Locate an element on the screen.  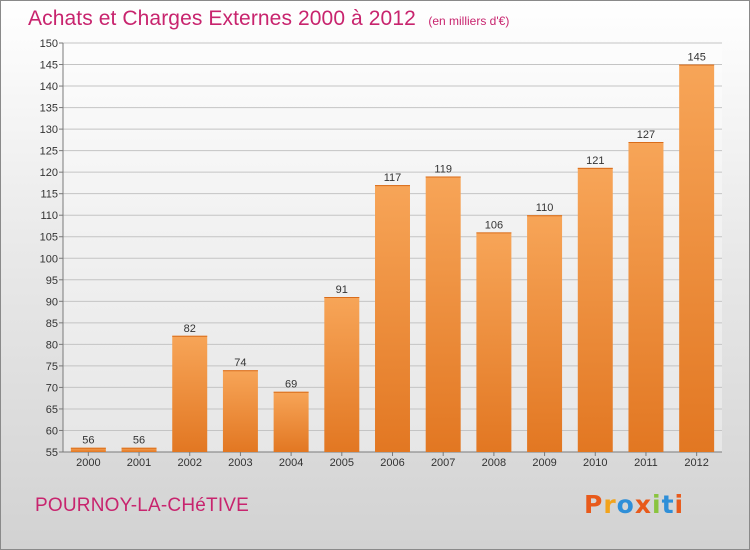
x-tick-label: 2005 is located at coordinates (342, 463).